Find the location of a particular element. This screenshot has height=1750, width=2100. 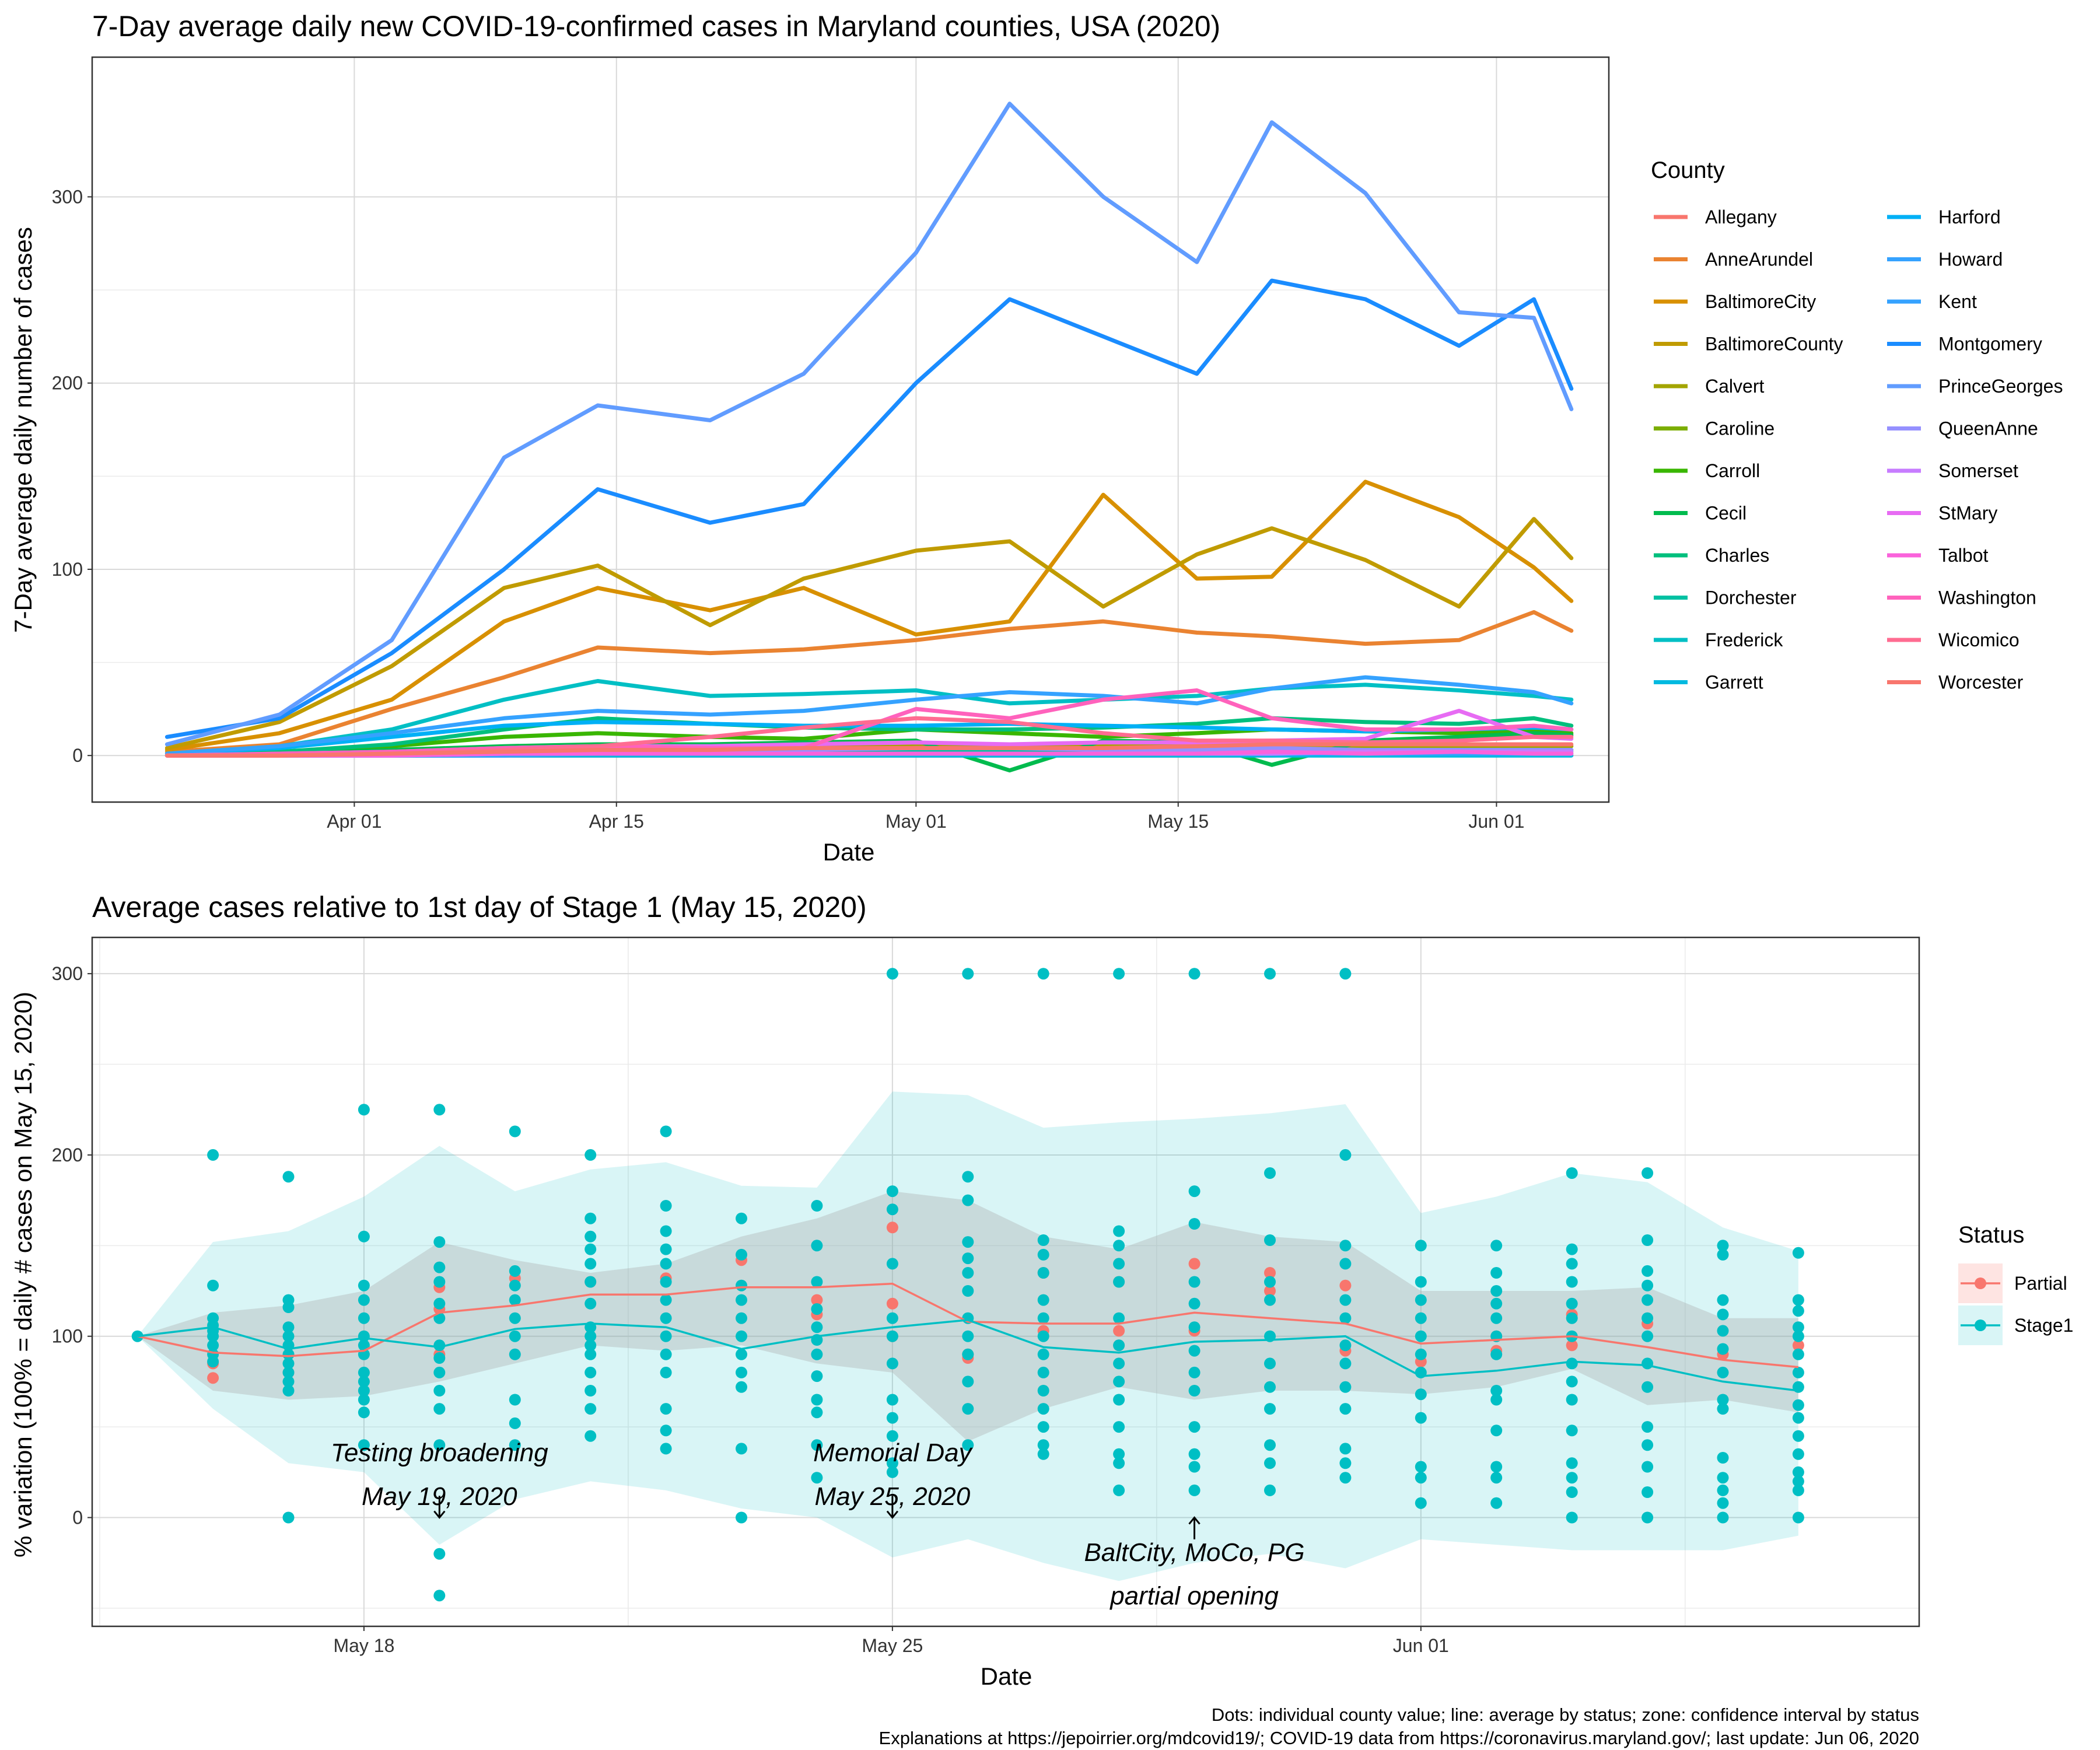

legend-label-AnneArundel: AnneArundel is located at coordinates (1759, 259).